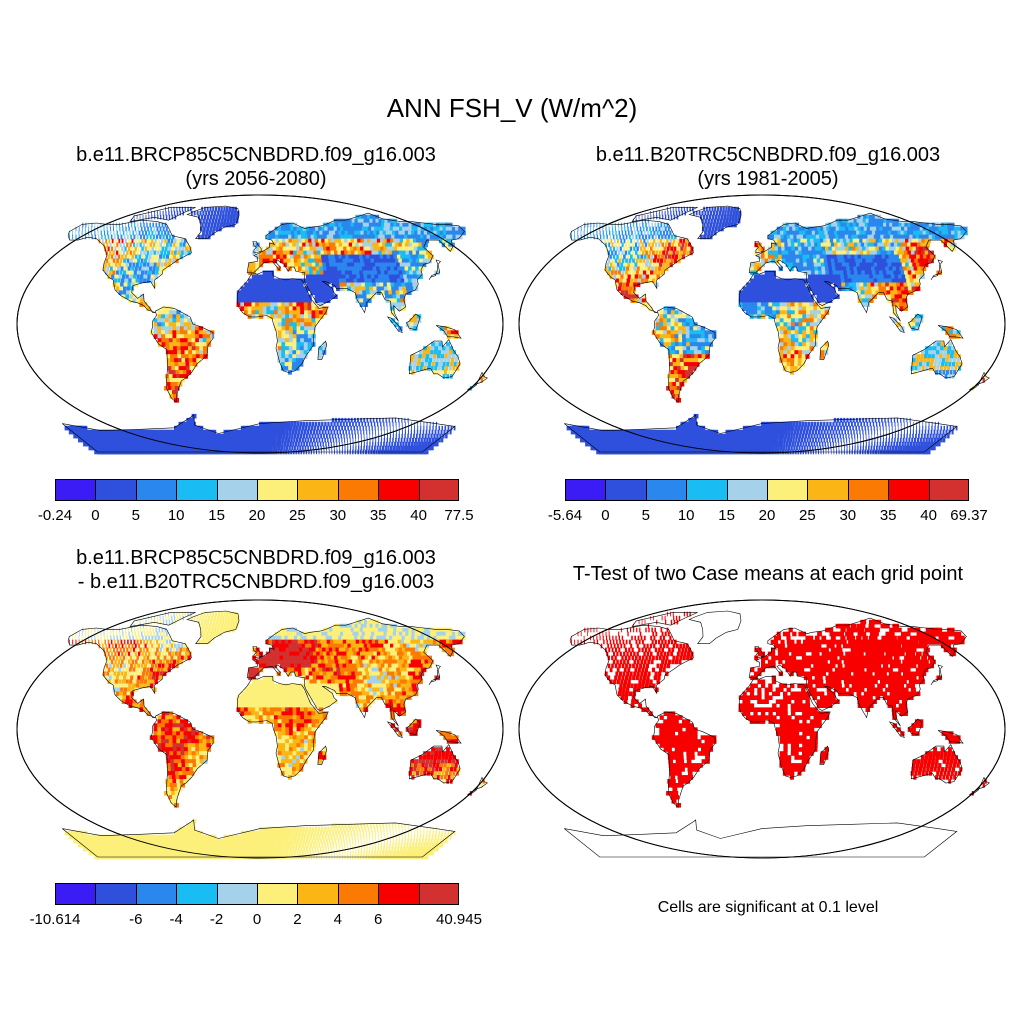 The width and height of the screenshot is (1024, 1024). Describe the element at coordinates (337, 919) in the screenshot. I see `colorbar-tick-label: 4` at that location.